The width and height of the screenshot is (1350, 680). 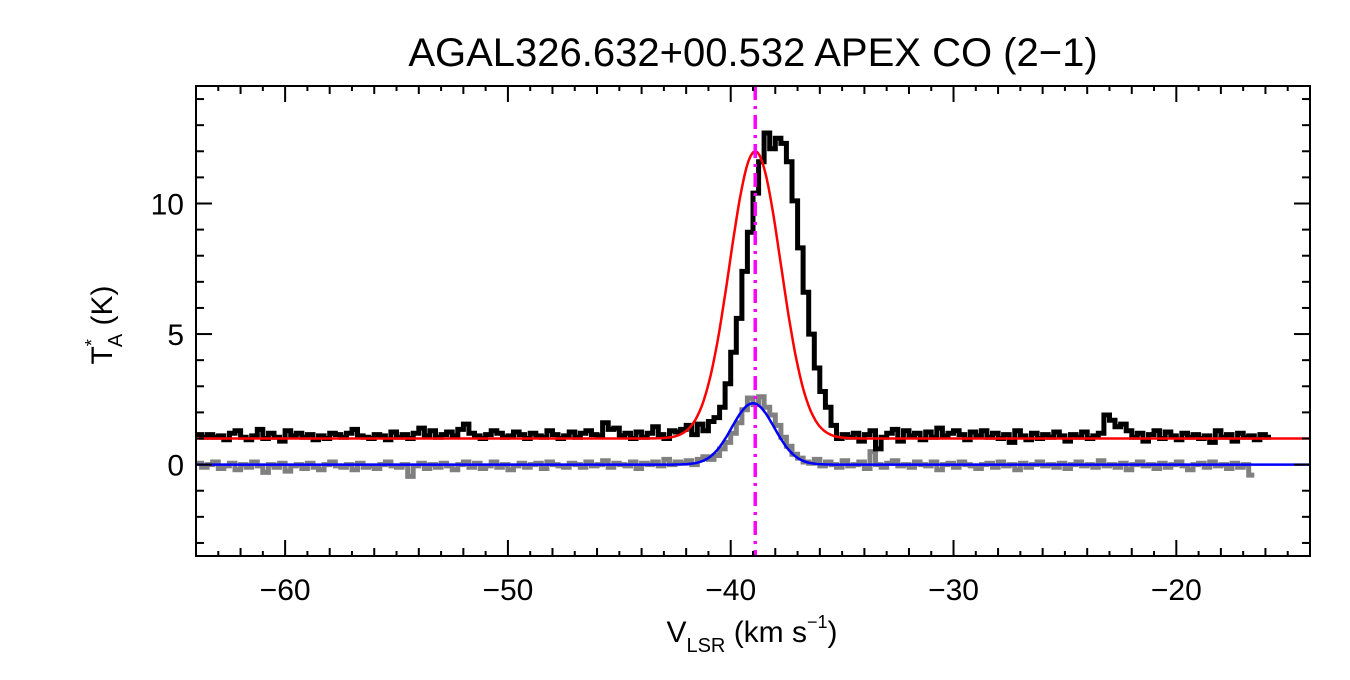 I want to click on x-tick-label: −50, so click(x=507, y=590).